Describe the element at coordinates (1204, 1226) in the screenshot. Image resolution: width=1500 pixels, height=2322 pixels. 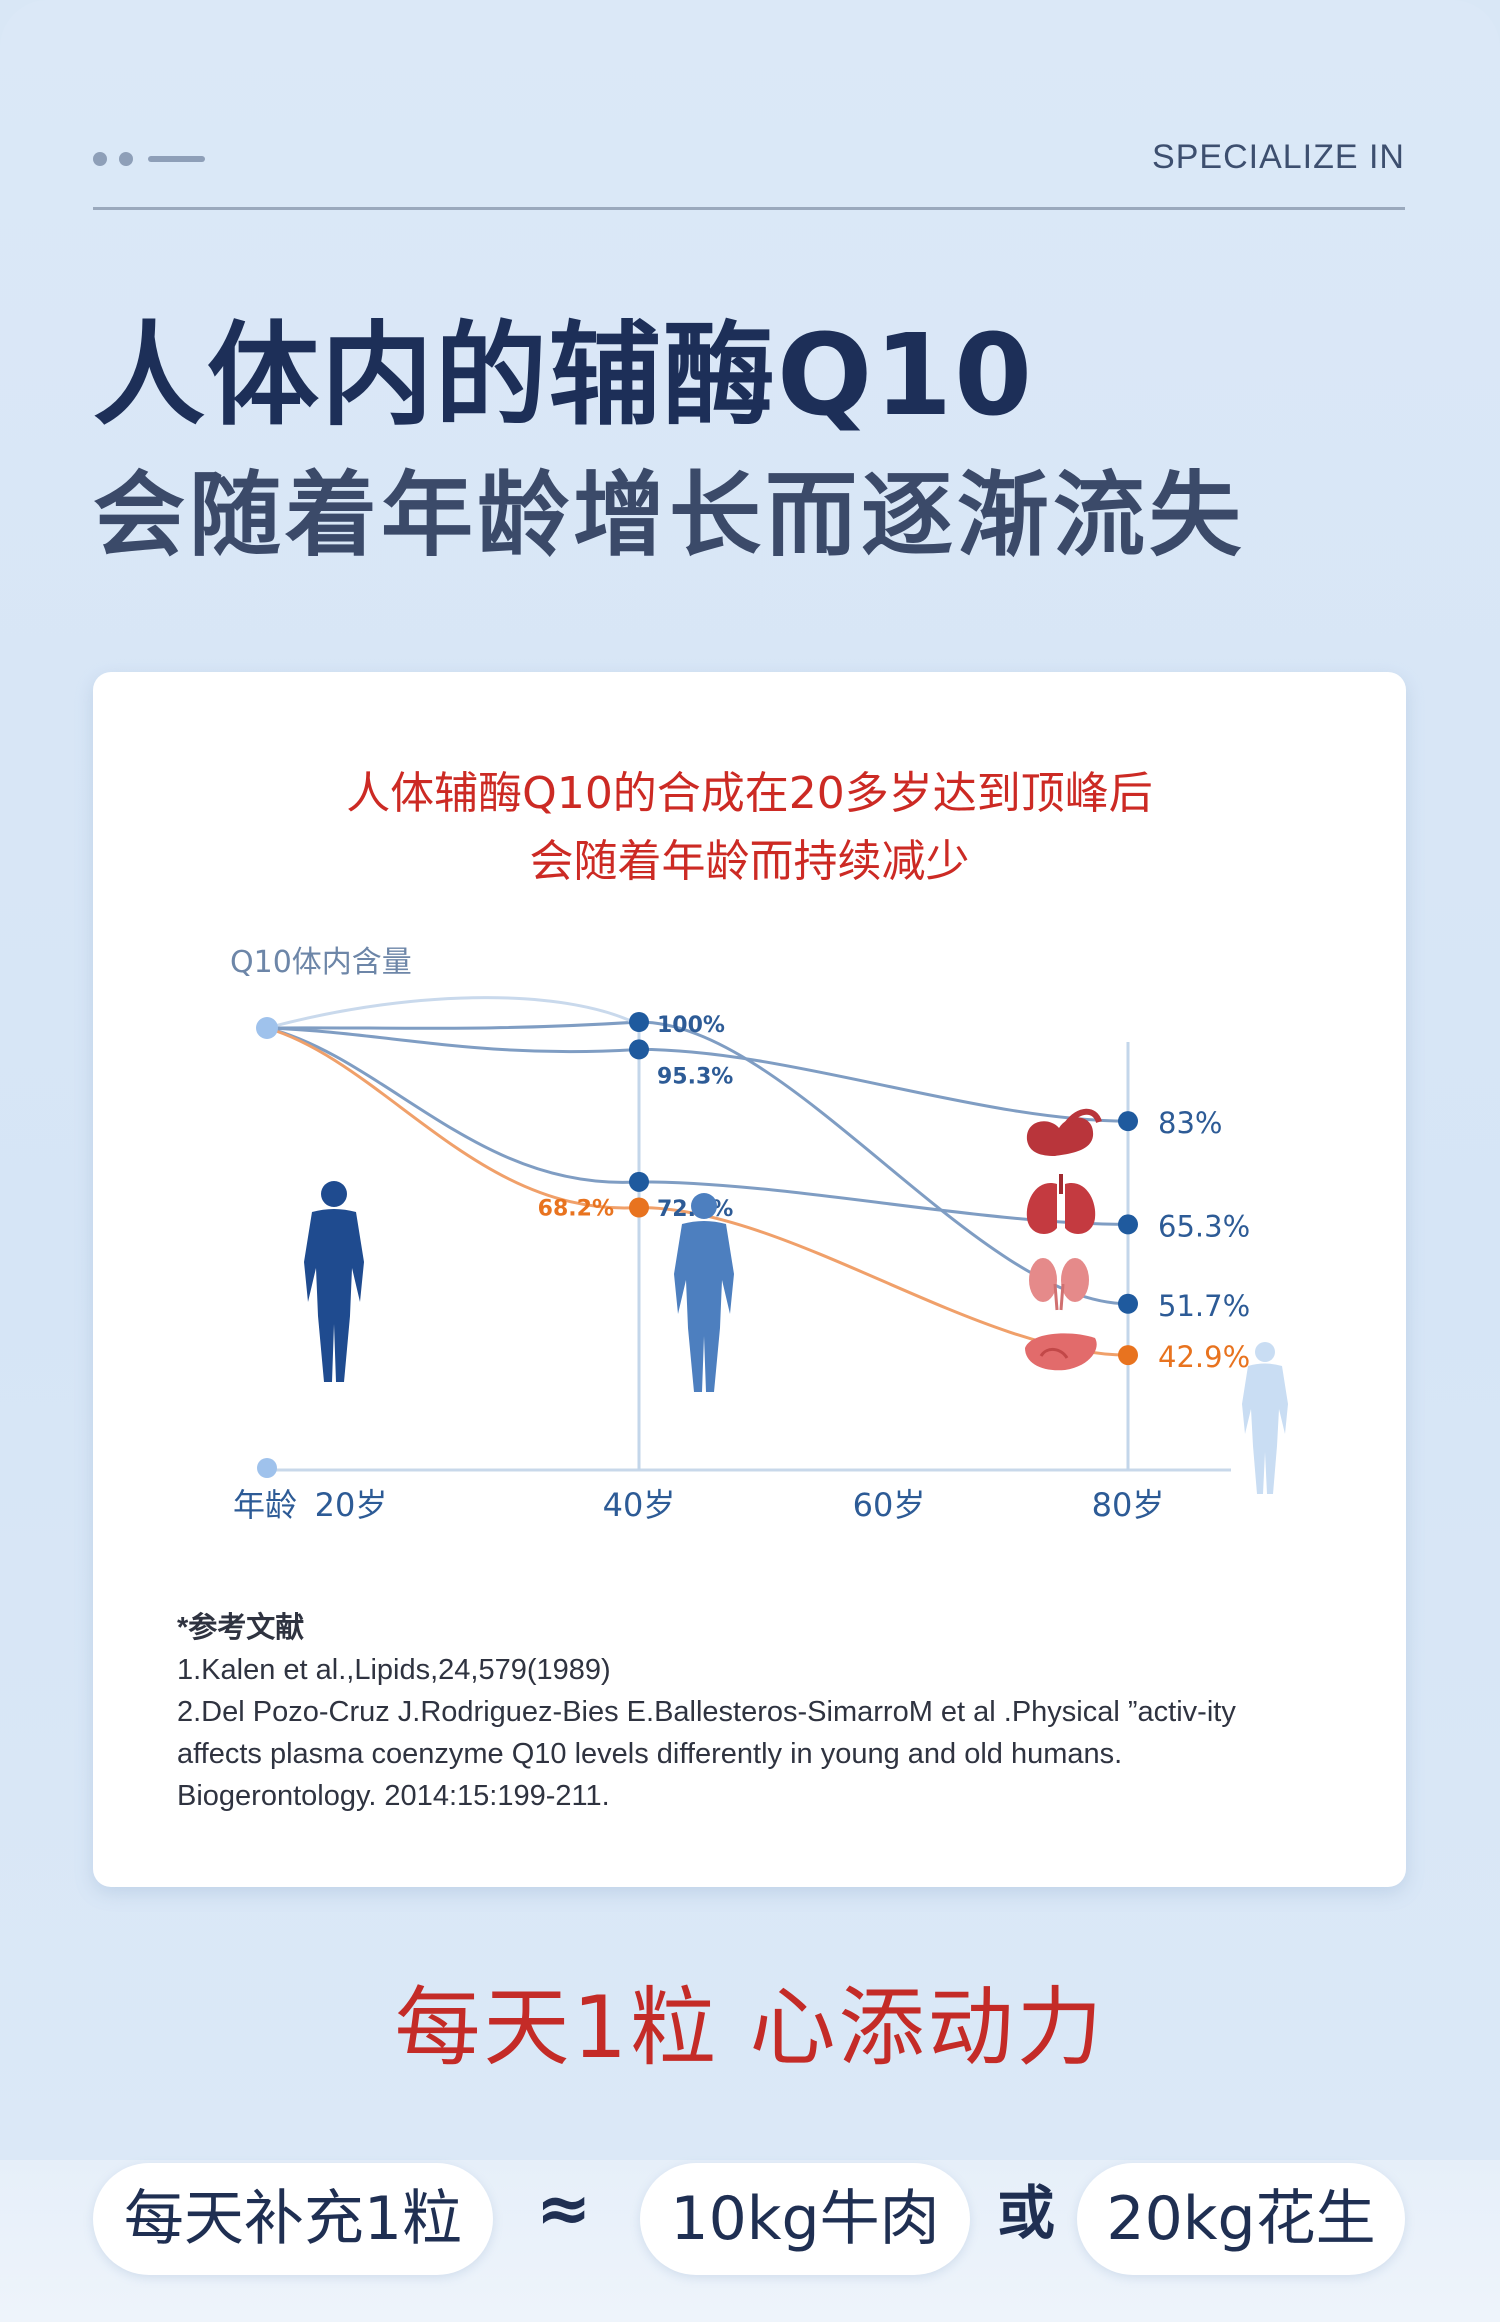
I see `data-label: 65.3%` at that location.